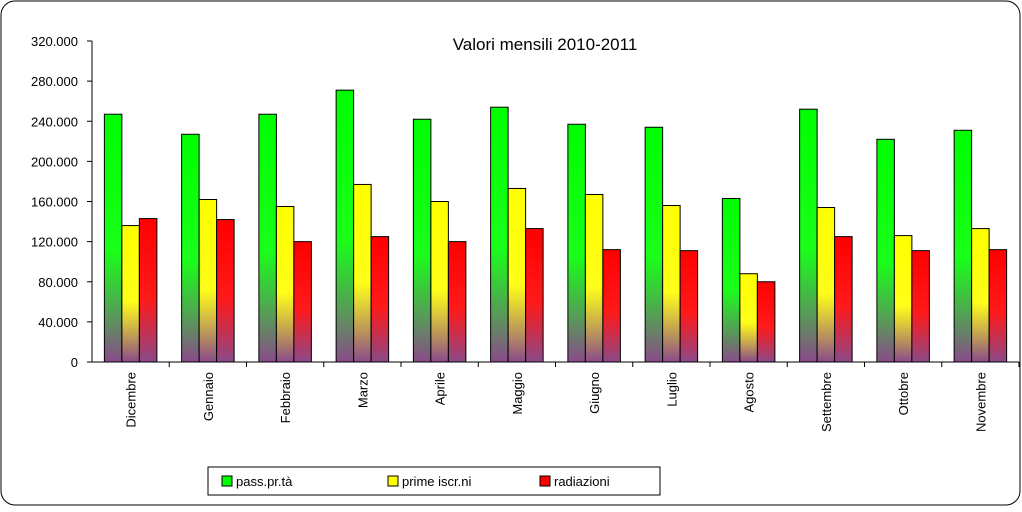  Describe the element at coordinates (54, 202) in the screenshot. I see `y-tick-label: 160.000` at that location.